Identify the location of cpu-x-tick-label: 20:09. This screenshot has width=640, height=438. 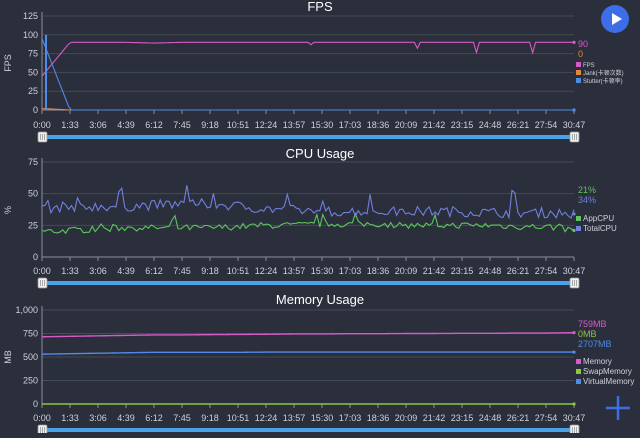
(406, 271).